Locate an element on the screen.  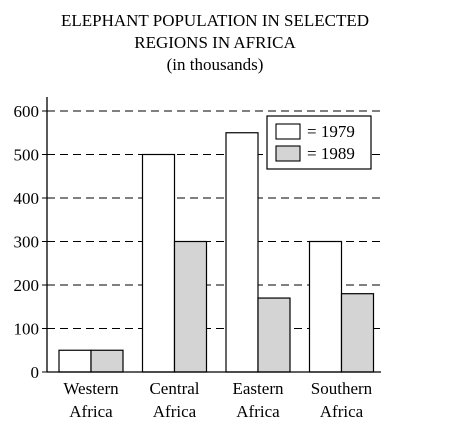
legend-label: = 1979 is located at coordinates (331, 131).